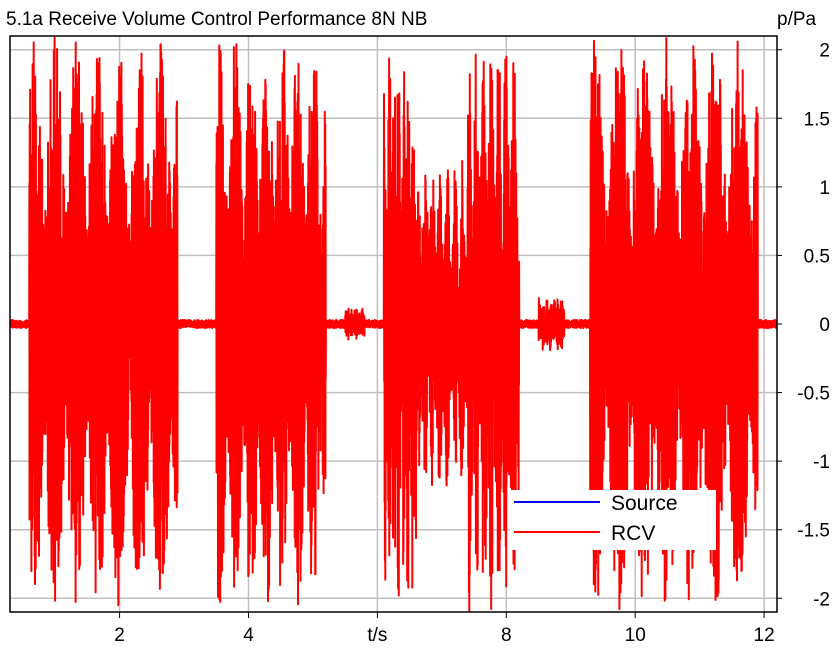 The width and height of the screenshot is (835, 650). I want to click on y-tick-label: -2, so click(821, 599).